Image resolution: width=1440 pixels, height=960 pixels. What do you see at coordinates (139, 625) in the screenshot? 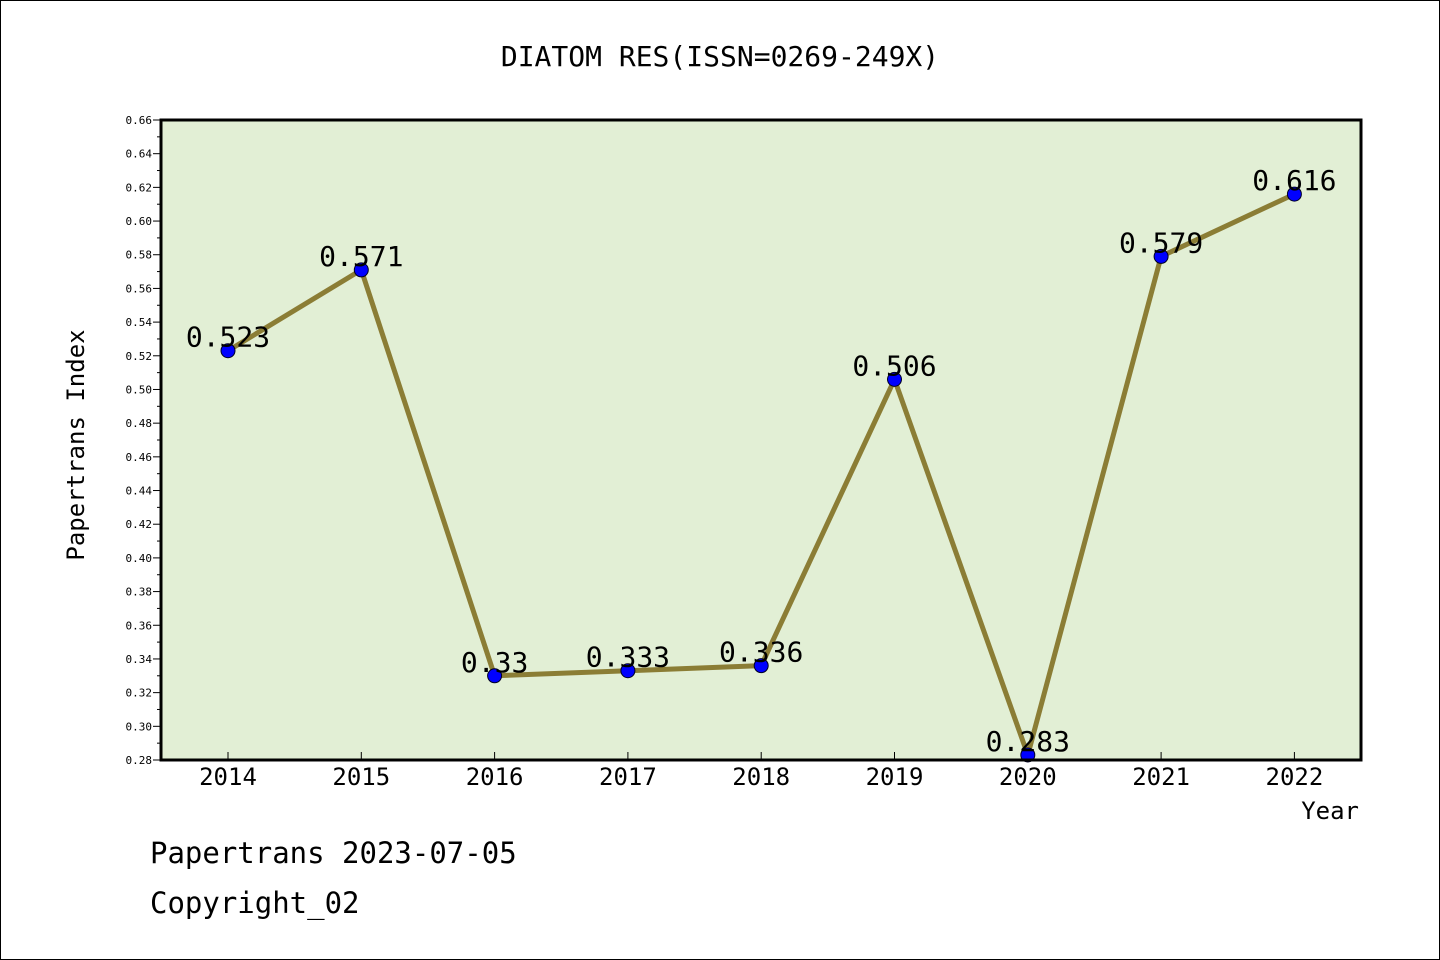
I see `y-tick-label: 0.36` at bounding box center [139, 625].